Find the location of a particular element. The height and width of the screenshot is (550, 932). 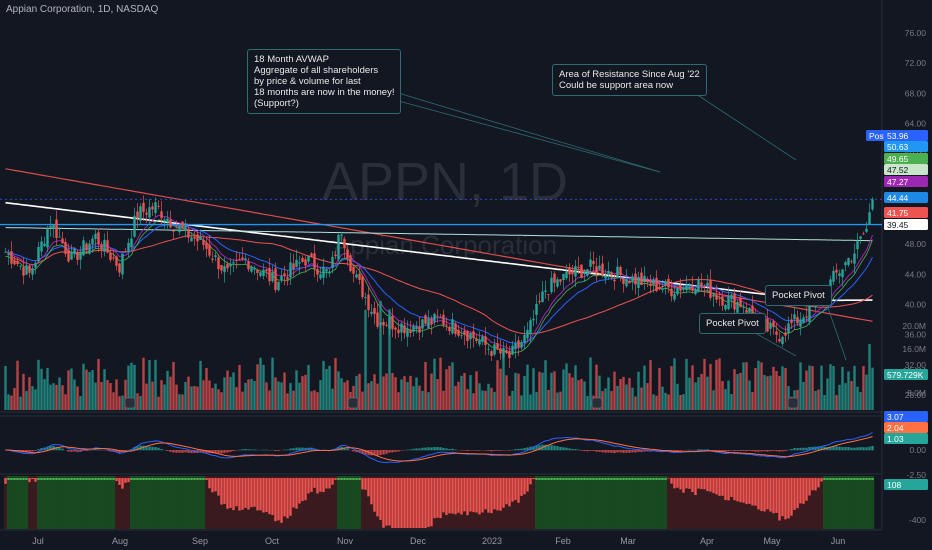

avwap-line-3: by price & volume for last is located at coordinates (307, 81).